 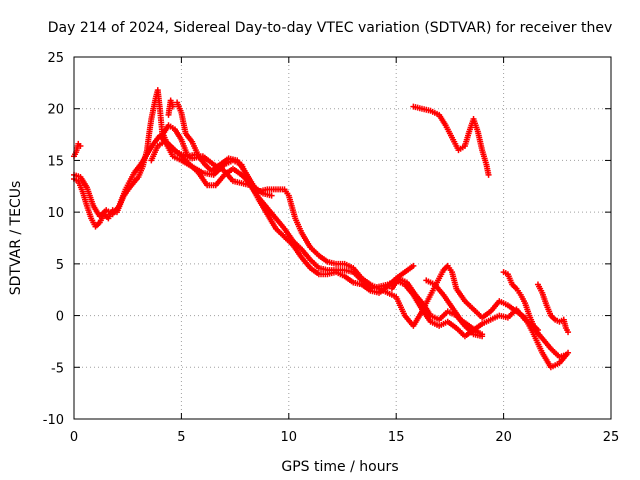 I want to click on y-tick-label: 20, so click(x=55, y=110).